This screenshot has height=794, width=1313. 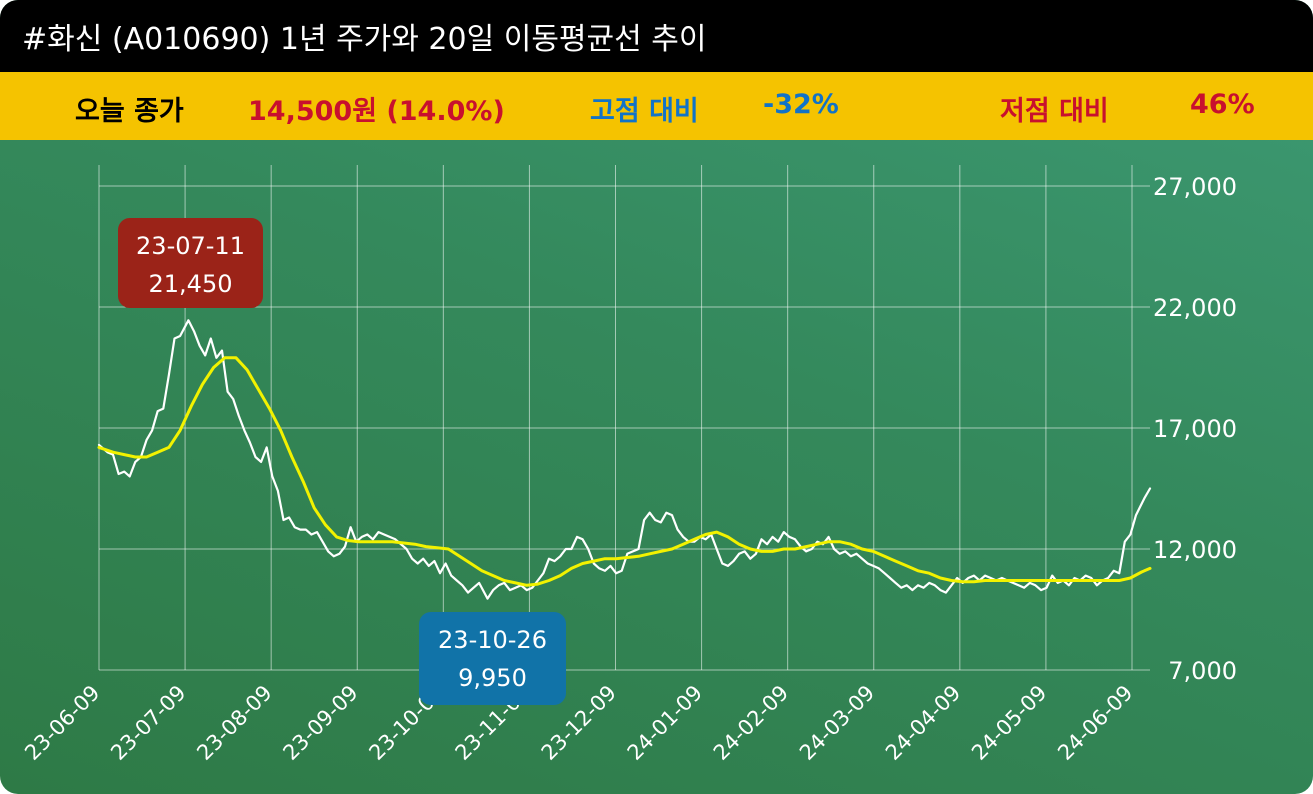 What do you see at coordinates (837, 723) in the screenshot?
I see `x-tick-label: 24-03-09` at bounding box center [837, 723].